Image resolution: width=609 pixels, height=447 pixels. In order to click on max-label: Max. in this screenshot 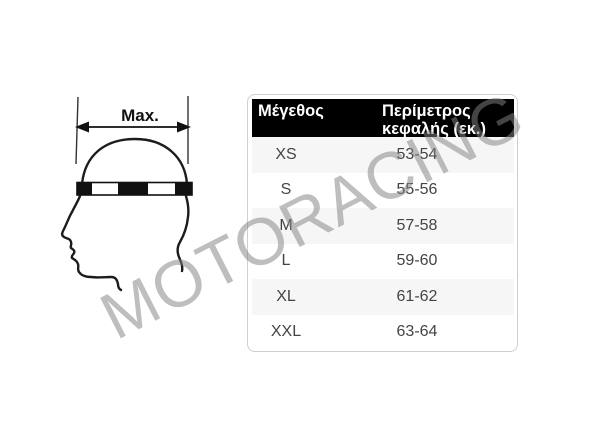, I will do `click(140, 115)`.